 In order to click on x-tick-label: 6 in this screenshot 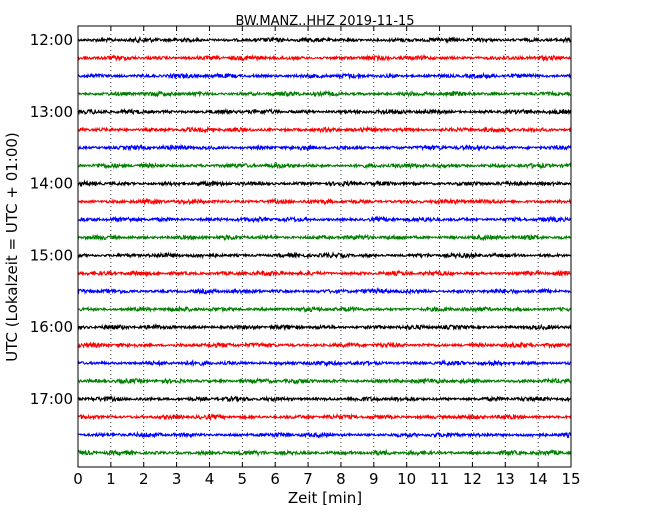, I will do `click(275, 479)`.